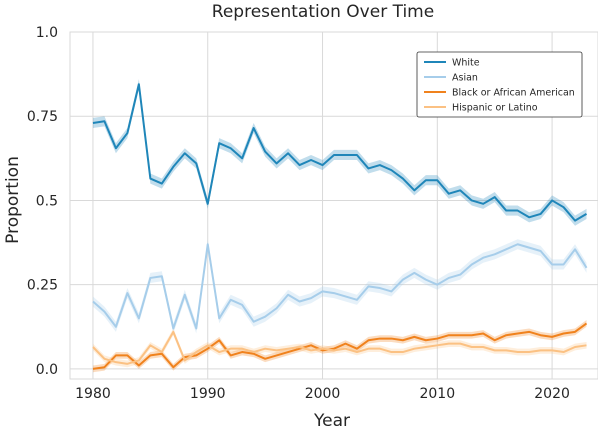  What do you see at coordinates (465, 78) in the screenshot?
I see `asian-legend-label: Asian` at bounding box center [465, 78].